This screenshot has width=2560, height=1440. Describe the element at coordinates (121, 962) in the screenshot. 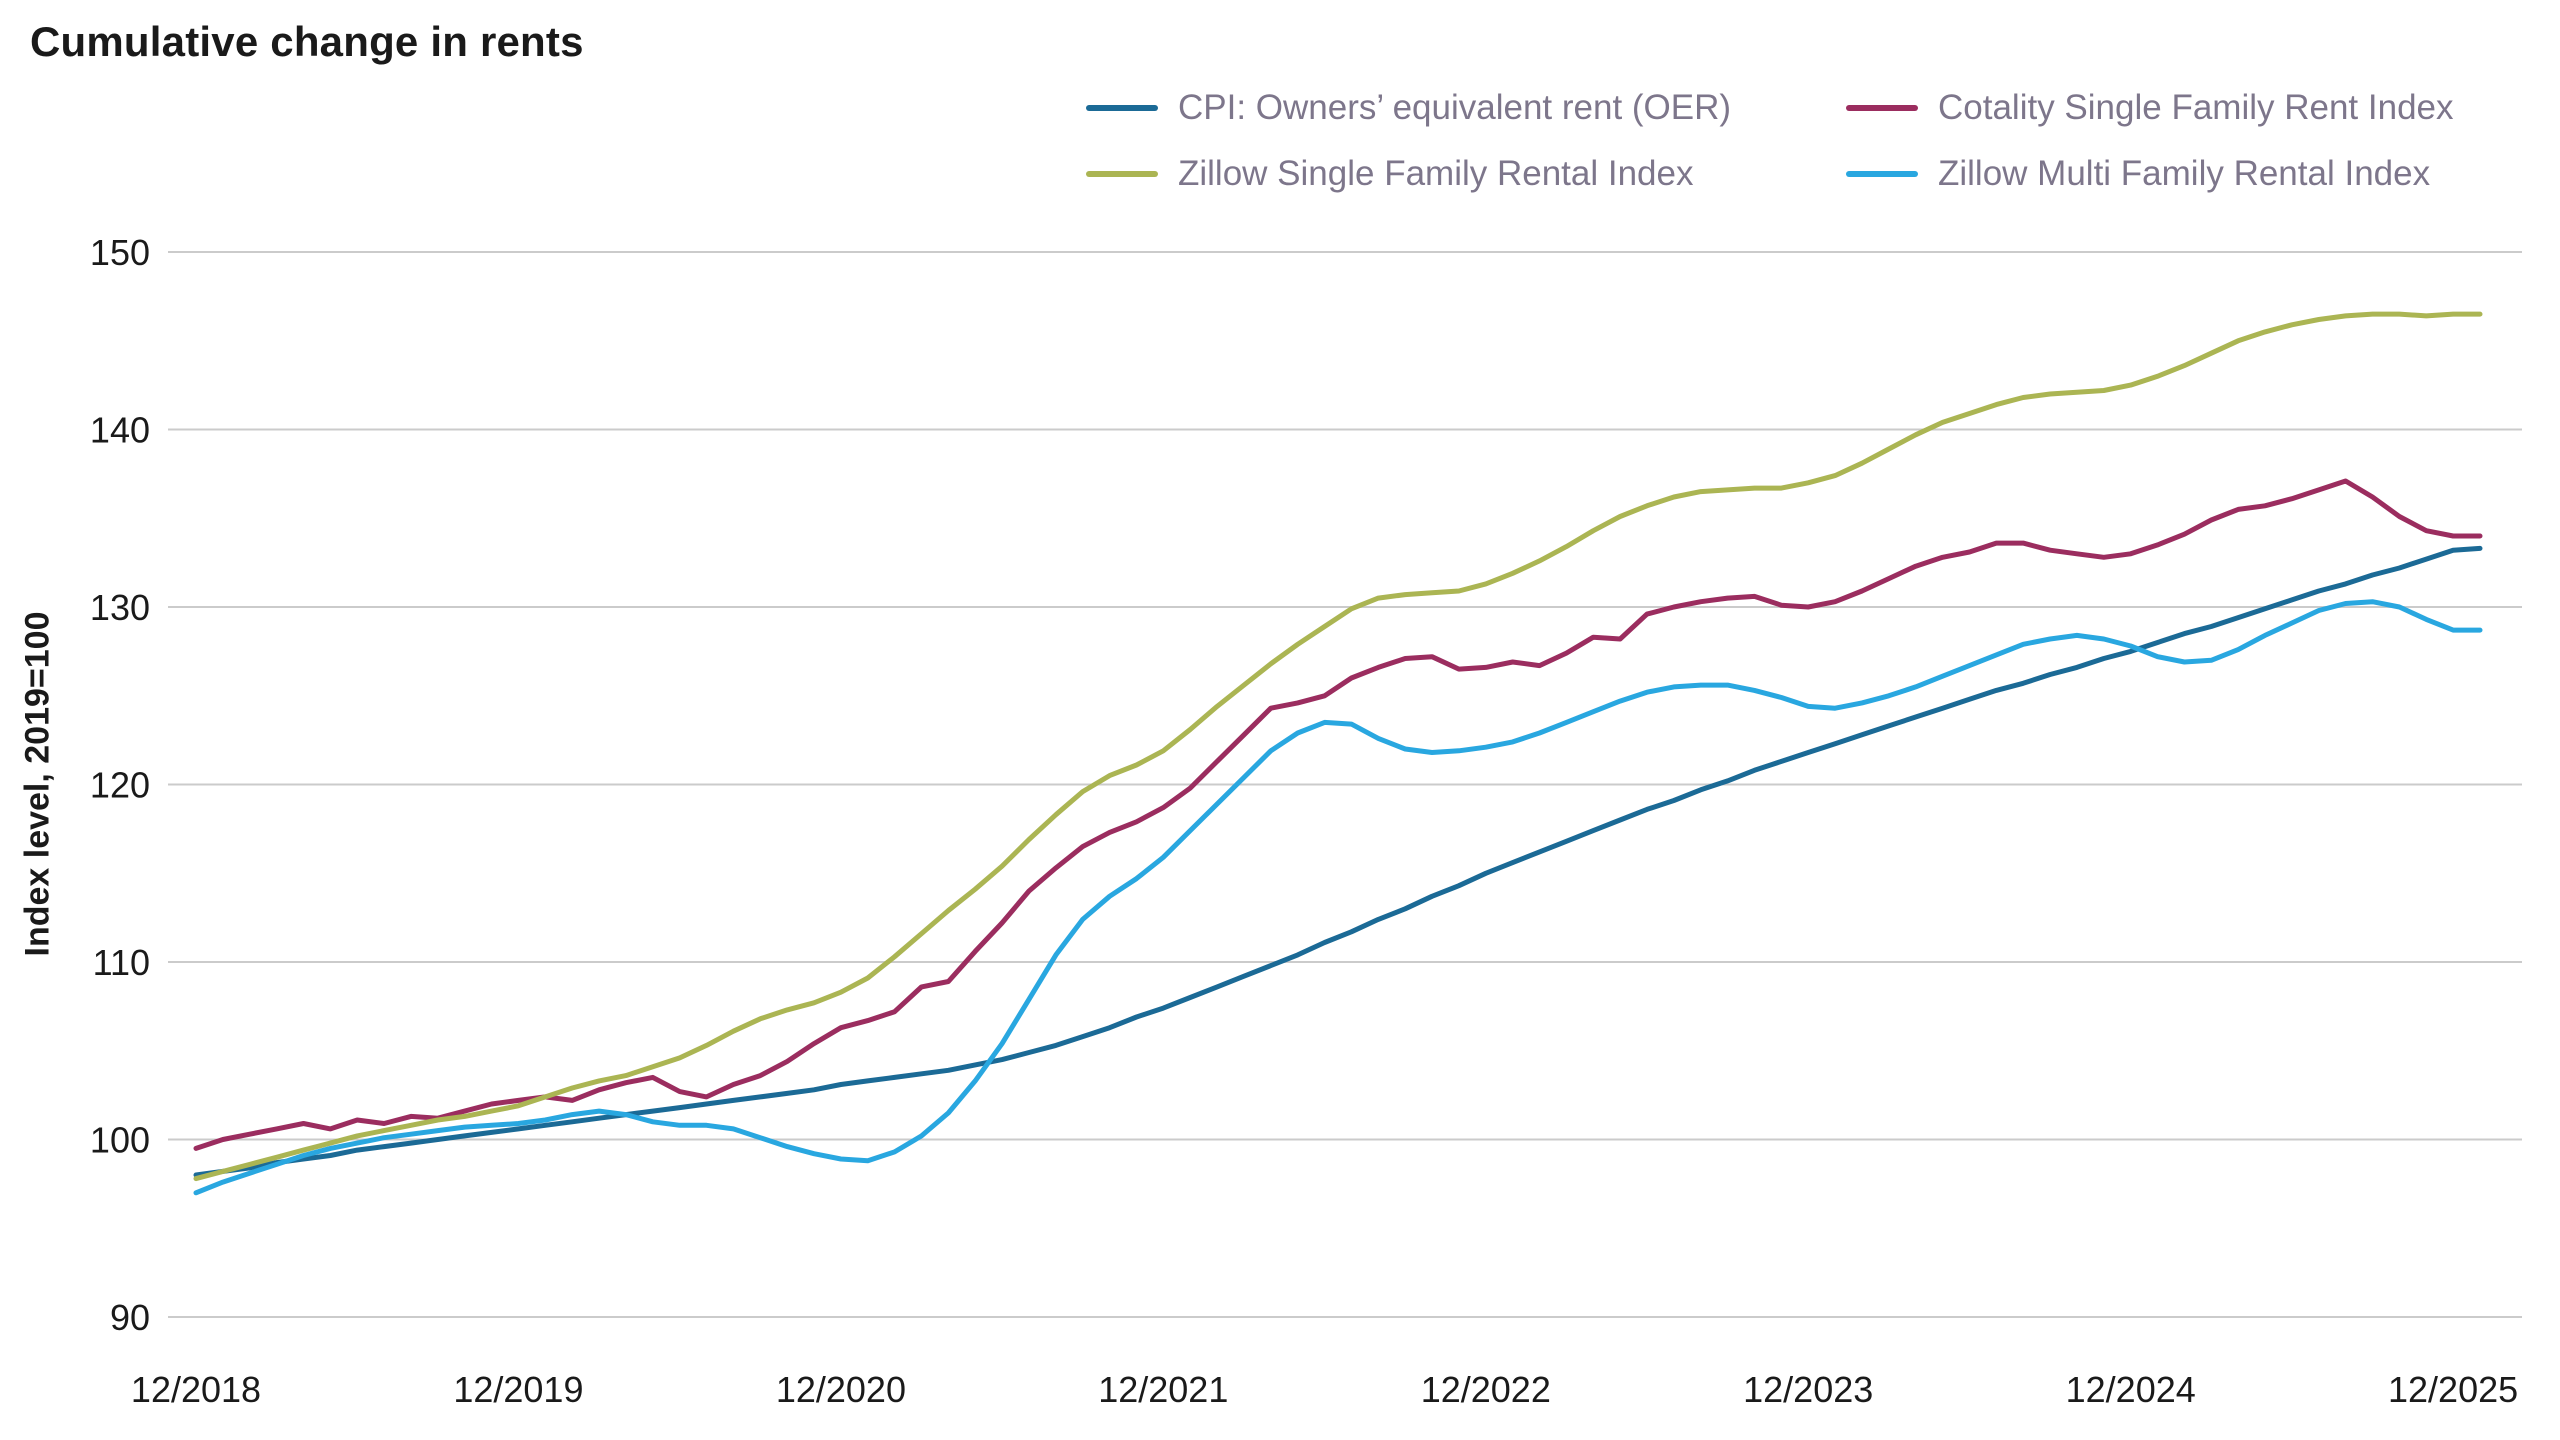

I see `y-tick-label: 110` at that location.